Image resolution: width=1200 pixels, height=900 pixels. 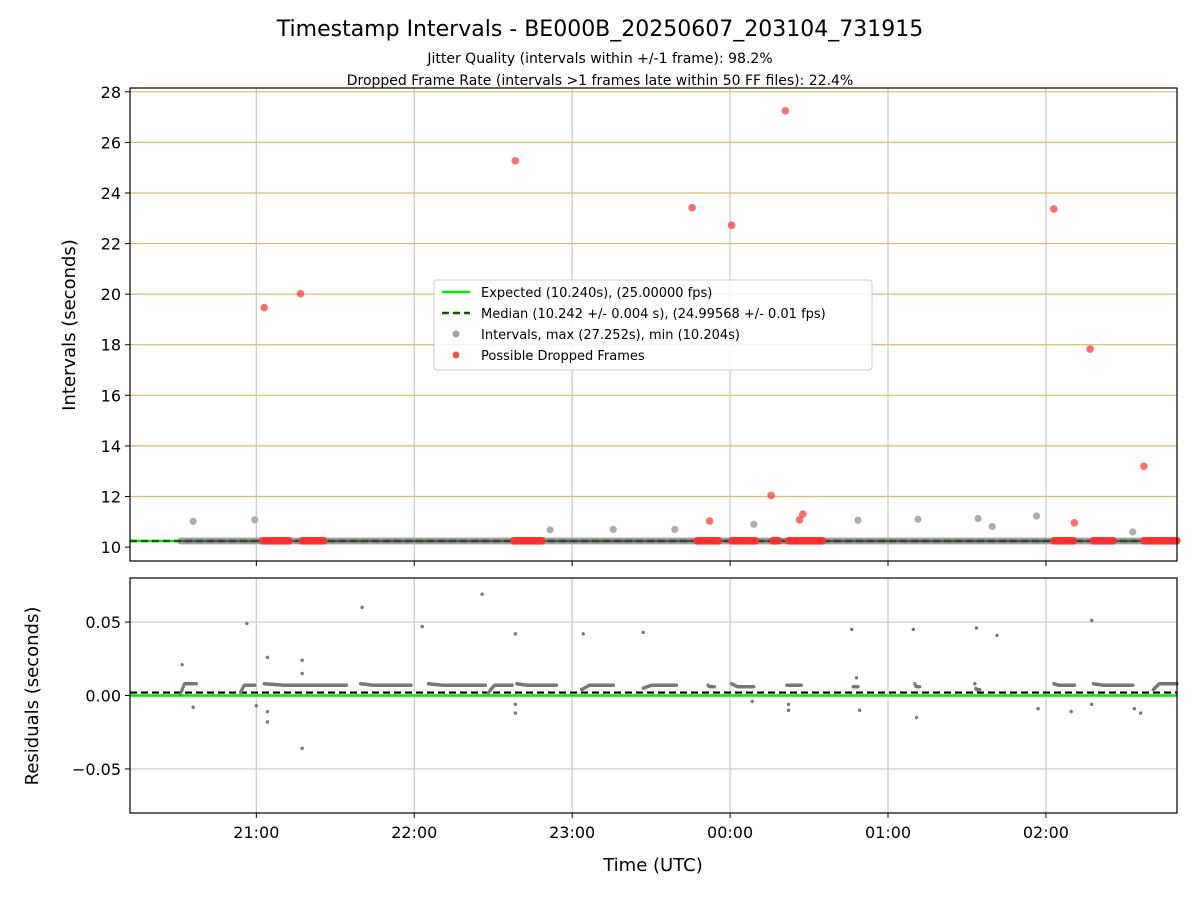 What do you see at coordinates (456, 355) in the screenshot?
I see `dropped-frames-legend-marker` at bounding box center [456, 355].